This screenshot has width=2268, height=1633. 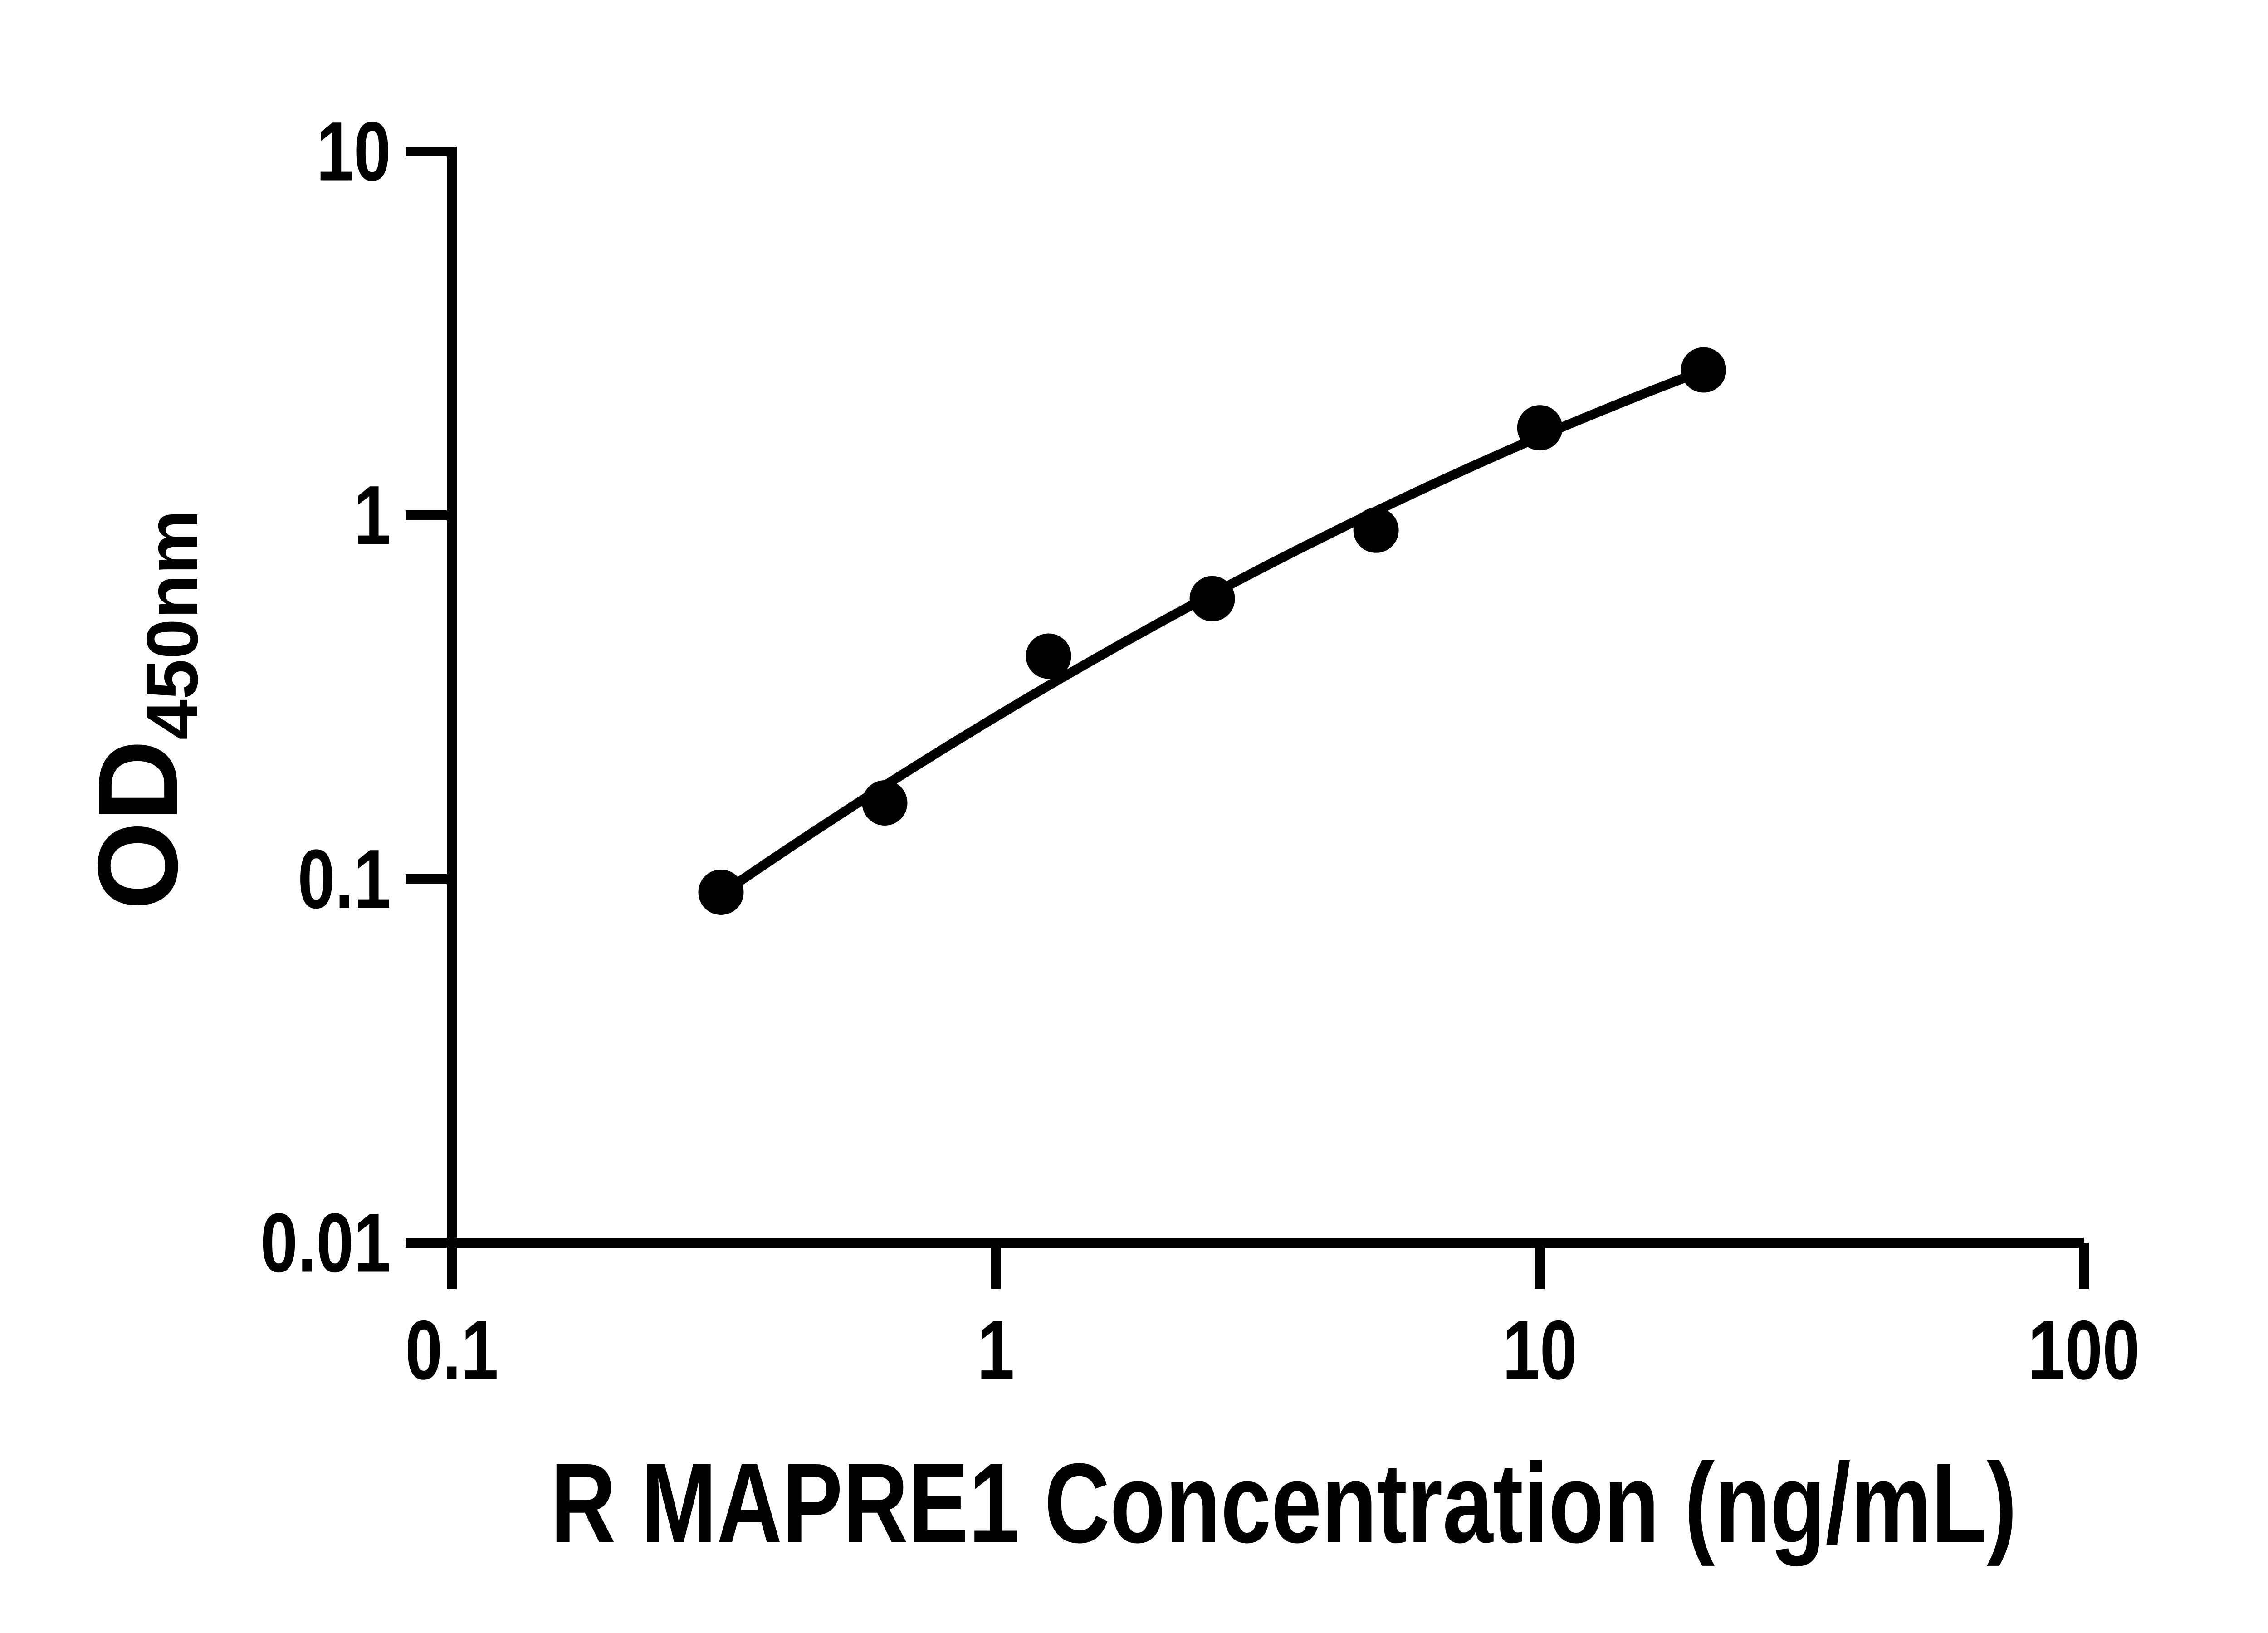 I want to click on y-tick-label: 10, so click(x=353, y=152).